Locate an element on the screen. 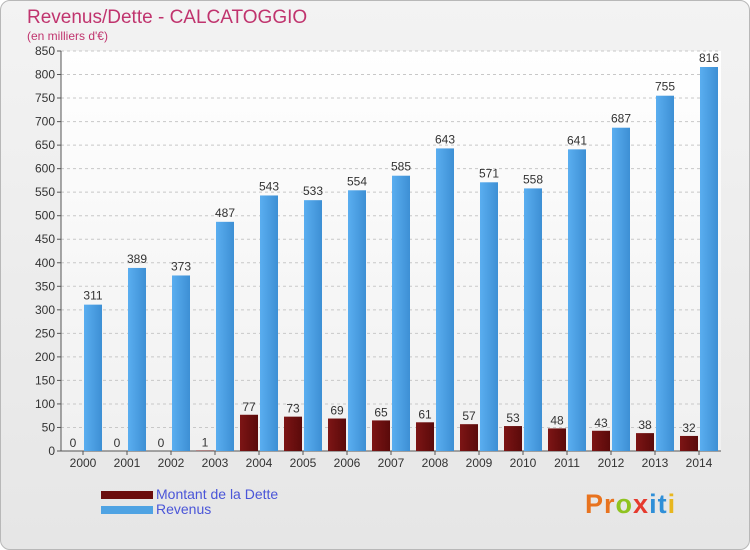  legend-swatch-dette is located at coordinates (127, 495).